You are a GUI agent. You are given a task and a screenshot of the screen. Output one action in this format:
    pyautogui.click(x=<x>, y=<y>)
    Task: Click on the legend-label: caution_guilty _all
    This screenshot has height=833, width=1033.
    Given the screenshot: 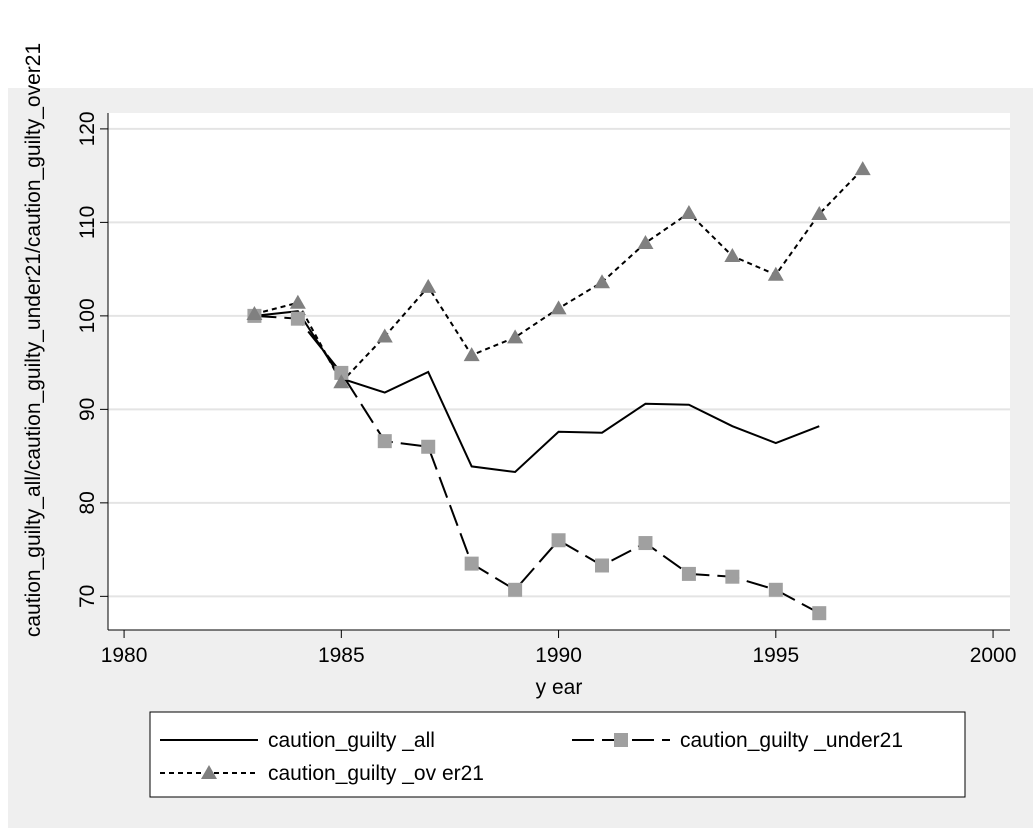 What is the action you would take?
    pyautogui.click(x=351, y=740)
    